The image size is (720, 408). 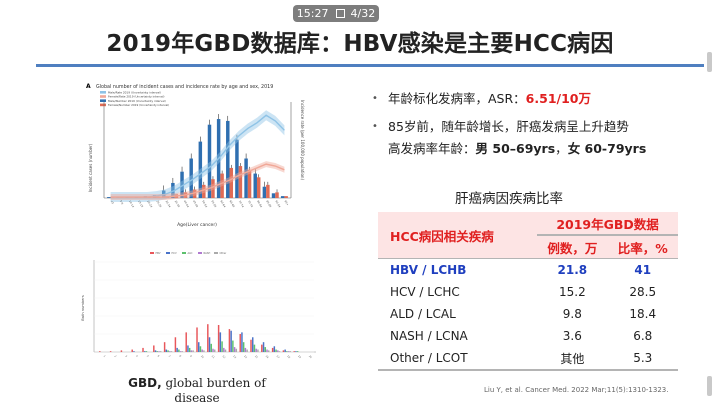 What do you see at coordinates (312, 13) in the screenshot?
I see `clock-time: 15:27` at bounding box center [312, 13].